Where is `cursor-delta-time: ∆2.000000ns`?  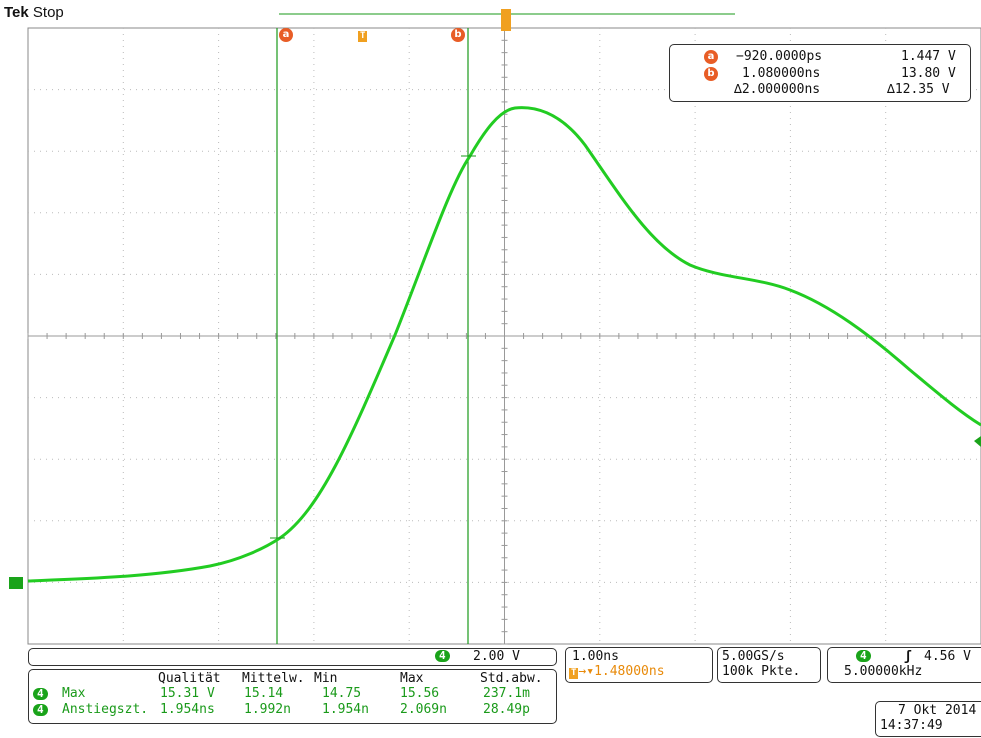
cursor-delta-time: ∆2.000000ns is located at coordinates (777, 89).